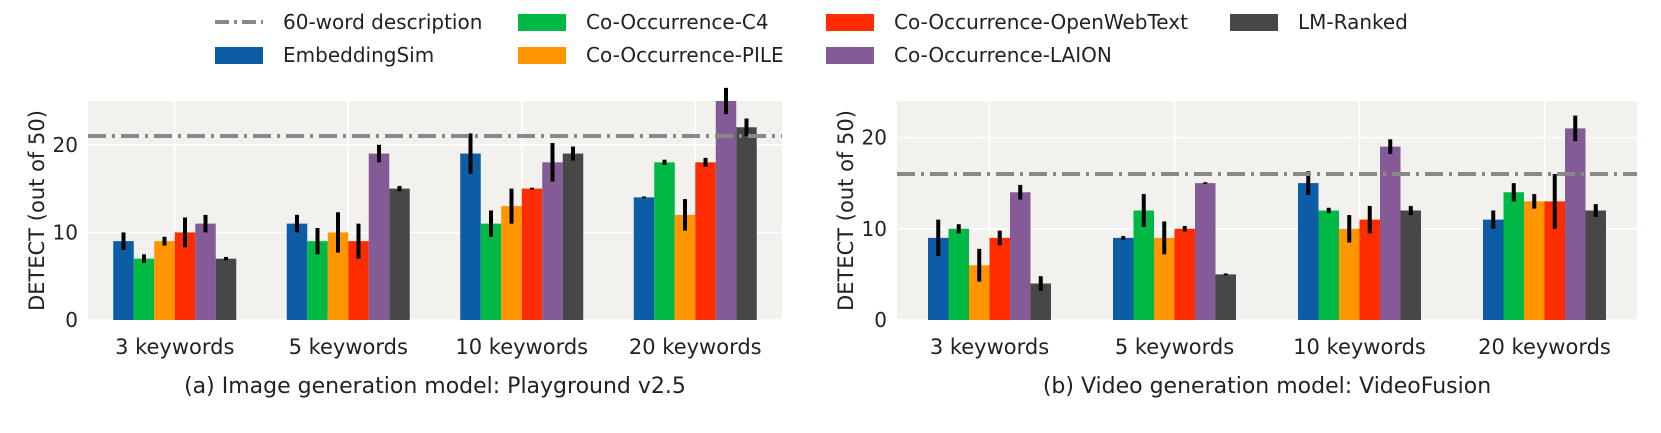  Describe the element at coordinates (1254, 22) in the screenshot. I see `legend-swatch-lm-ranked` at that location.